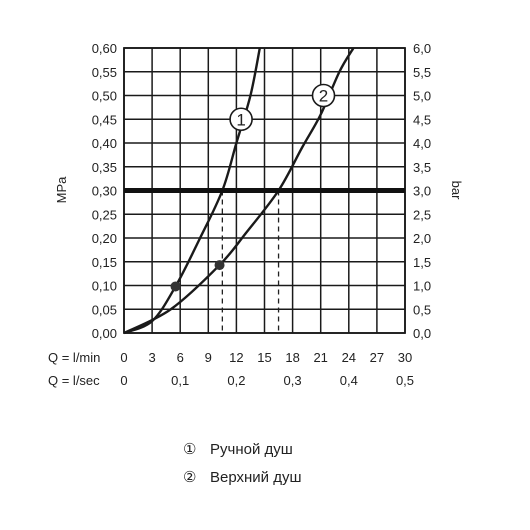  What do you see at coordinates (104, 238) in the screenshot?
I see `left-tick-label: 0,20` at bounding box center [104, 238].